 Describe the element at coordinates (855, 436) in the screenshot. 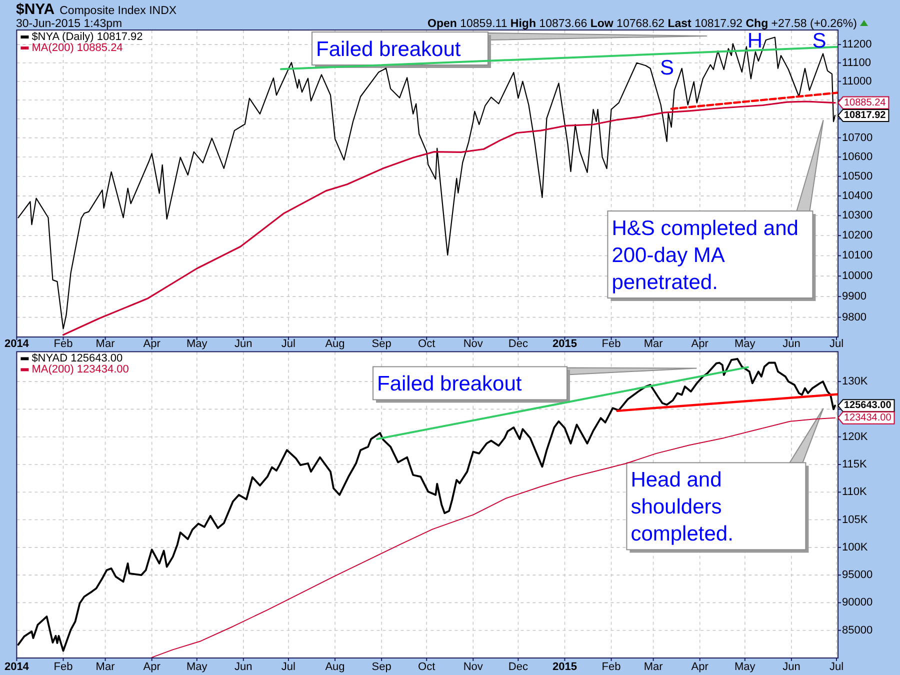

I see `y-tick-label: 120K` at that location.